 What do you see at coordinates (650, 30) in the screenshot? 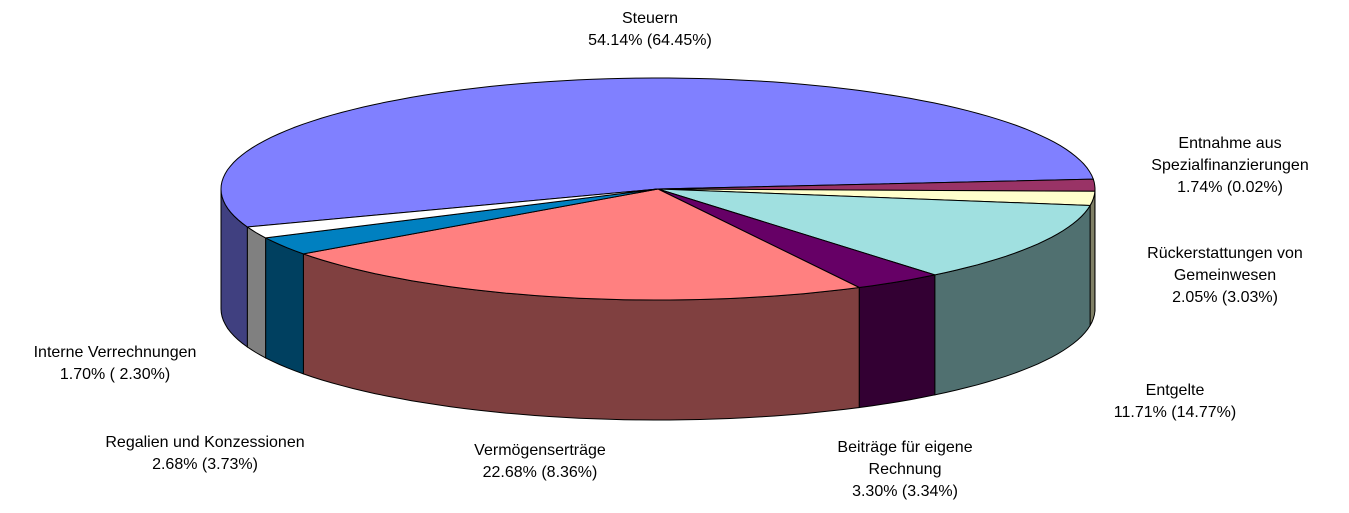
I see `slice-label: Steuern 54.14% (64.45%)` at bounding box center [650, 30].